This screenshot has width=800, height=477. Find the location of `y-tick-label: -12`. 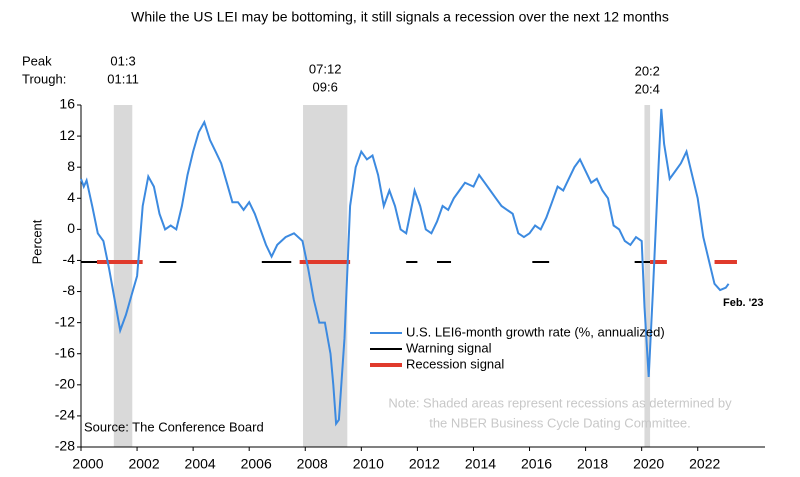

y-tick-label: -12 is located at coordinates (65, 321).